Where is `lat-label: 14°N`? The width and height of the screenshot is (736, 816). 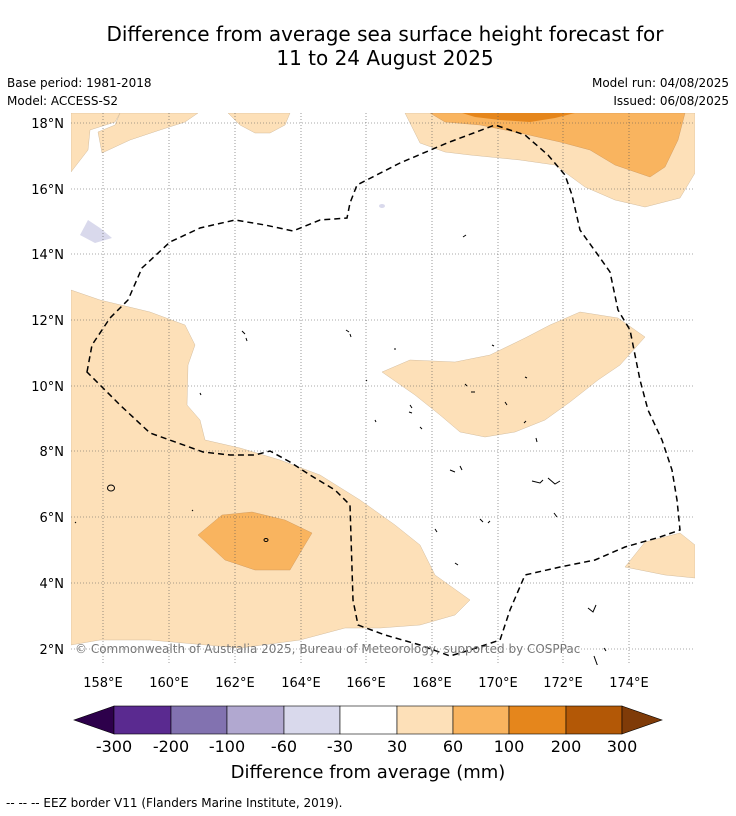
lat-label: 14°N is located at coordinates (47, 255).